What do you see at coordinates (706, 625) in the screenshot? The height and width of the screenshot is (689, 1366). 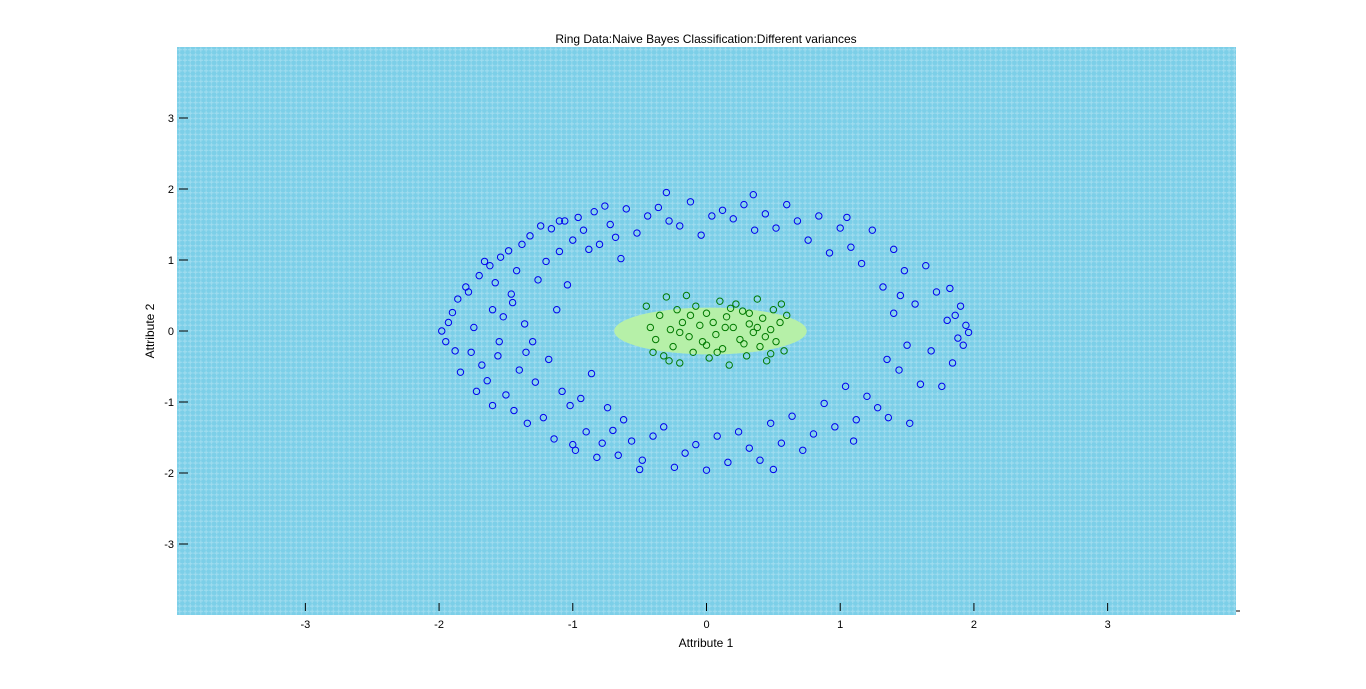 I see `x-tick-label: 0` at bounding box center [706, 625].